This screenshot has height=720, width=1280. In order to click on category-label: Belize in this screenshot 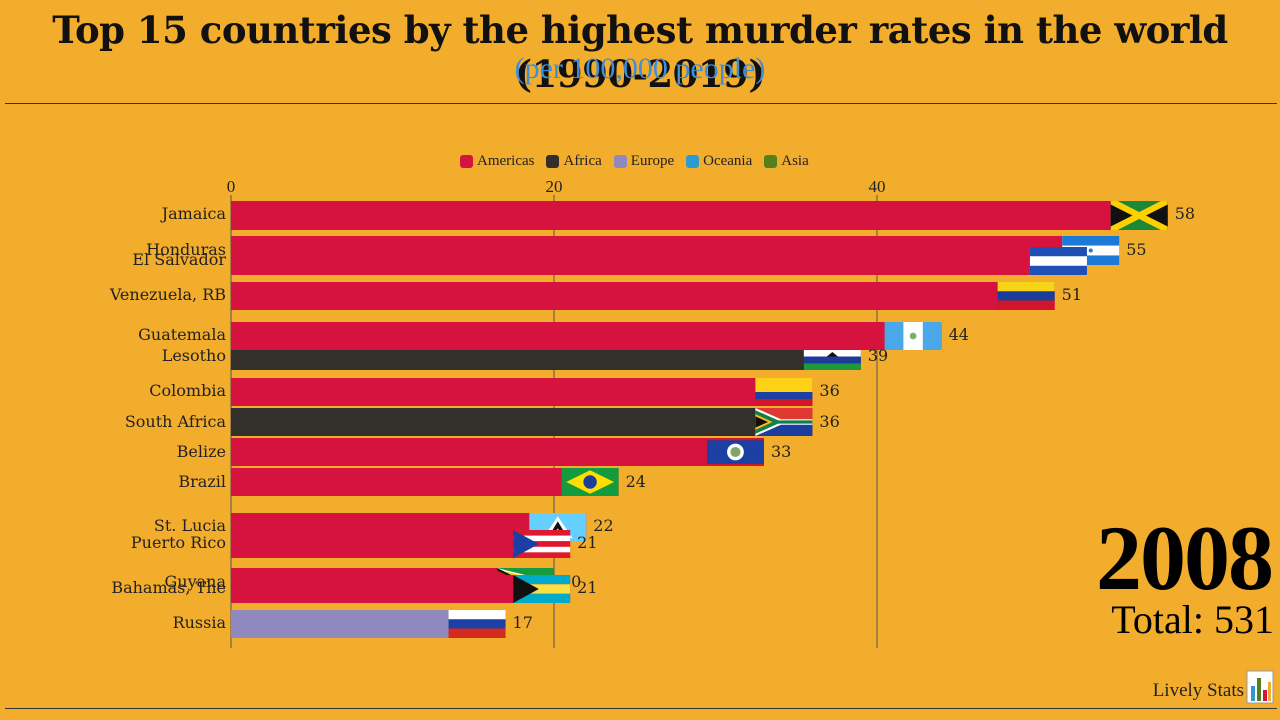, I will do `click(201, 451)`.